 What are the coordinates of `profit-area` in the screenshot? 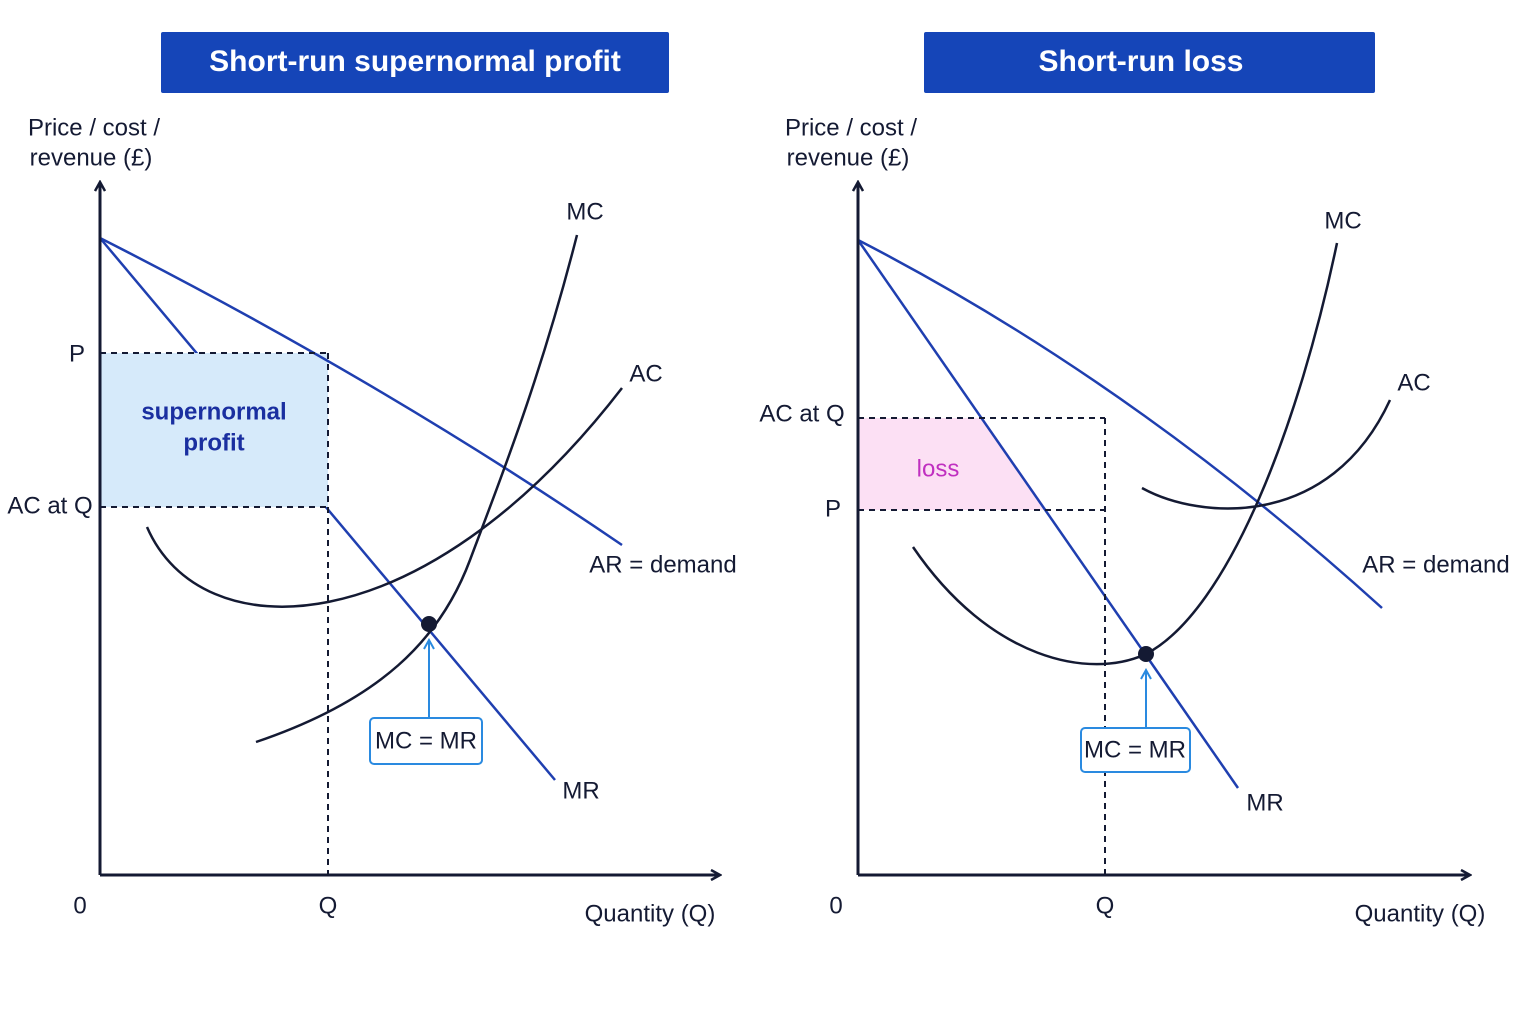 It's located at (214, 430).